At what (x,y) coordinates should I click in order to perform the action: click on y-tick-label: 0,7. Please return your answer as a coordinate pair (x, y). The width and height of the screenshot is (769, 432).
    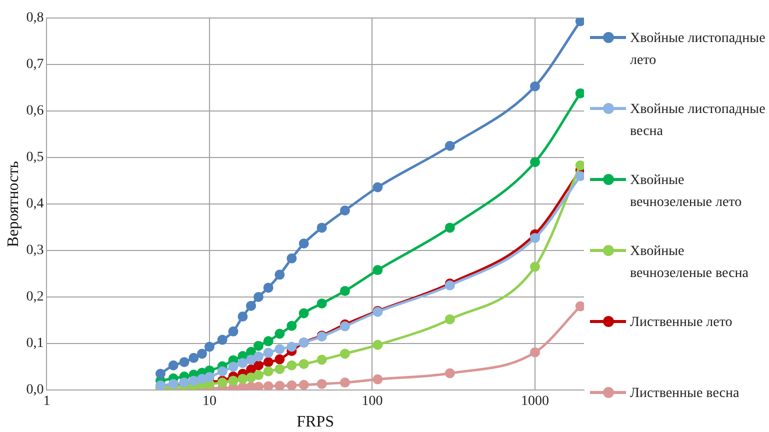
    Looking at the image, I should click on (35, 64).